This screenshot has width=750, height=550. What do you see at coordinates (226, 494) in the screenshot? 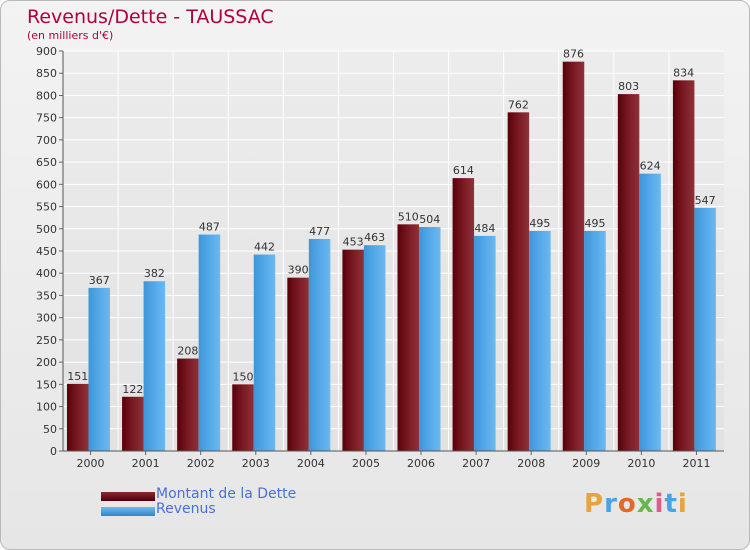
I see `legend-label-debt: Montant de la Dette` at bounding box center [226, 494].